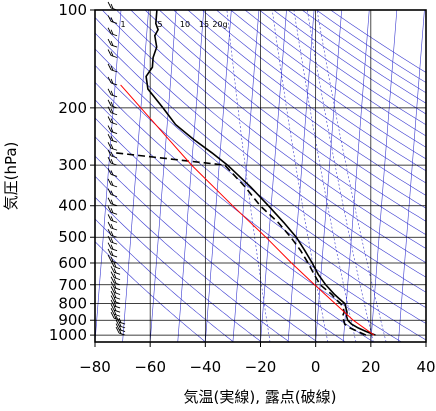 This screenshot has width=436, height=411. Describe the element at coordinates (316, 367) in the screenshot. I see `x-tick-label: 0` at that location.